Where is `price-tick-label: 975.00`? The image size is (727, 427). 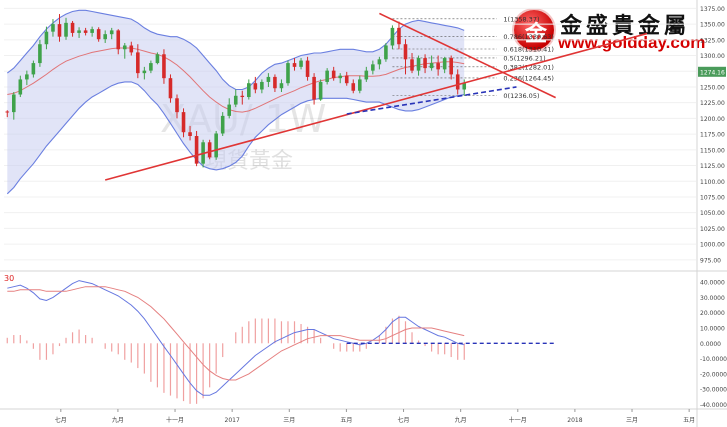 price-tick-label: 975.00 is located at coordinates (710, 260).